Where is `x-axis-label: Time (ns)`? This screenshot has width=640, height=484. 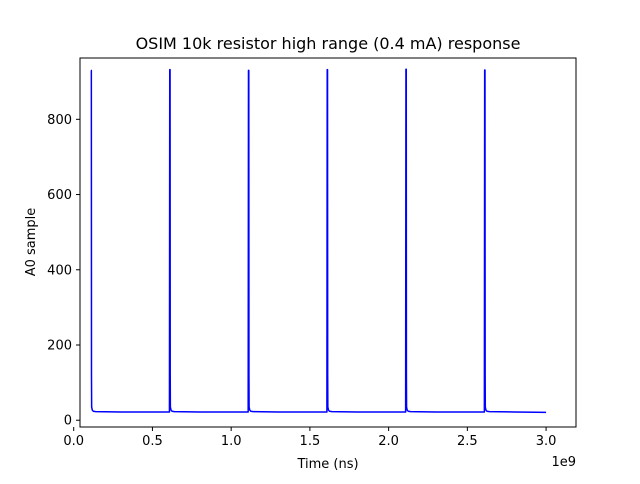 x-axis-label: Time (ns) is located at coordinates (327, 464).